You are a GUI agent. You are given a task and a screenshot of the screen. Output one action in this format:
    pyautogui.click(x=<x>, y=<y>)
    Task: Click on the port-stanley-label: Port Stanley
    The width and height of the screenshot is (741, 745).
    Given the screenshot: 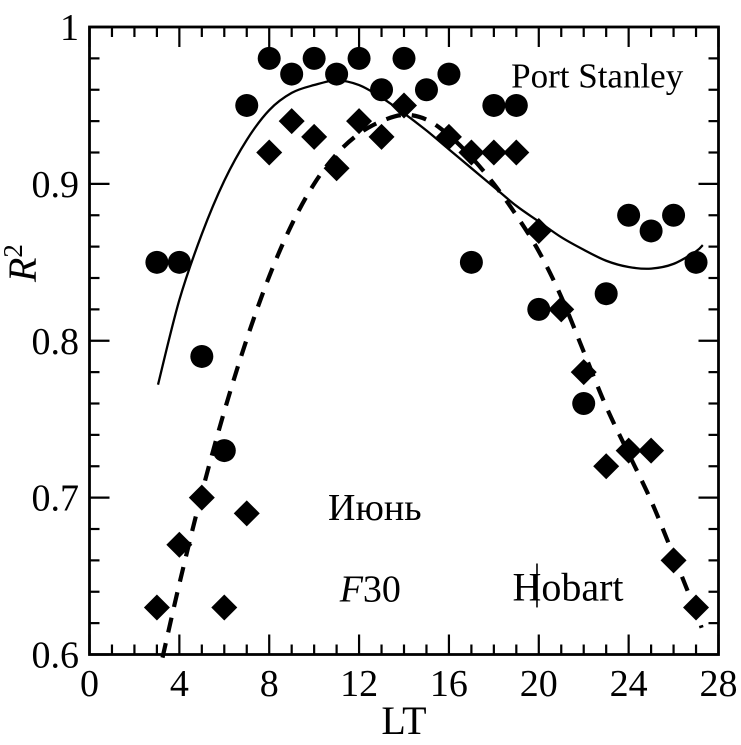 What is the action you would take?
    pyautogui.click(x=597, y=76)
    